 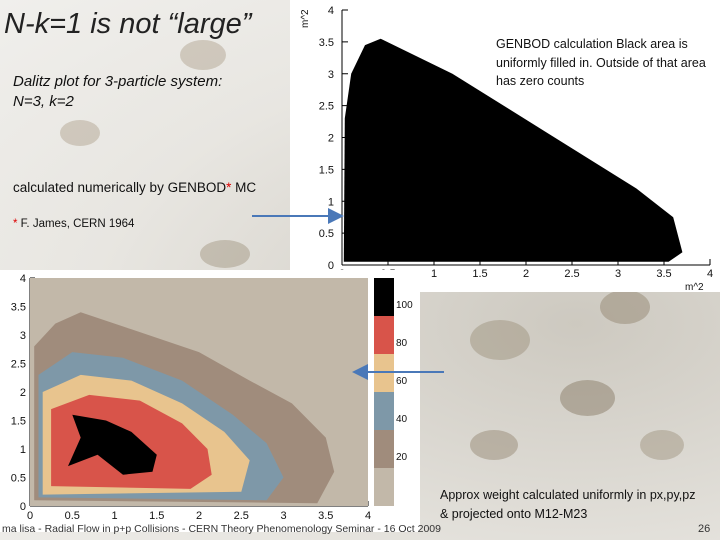 What do you see at coordinates (694, 287) in the screenshot?
I see `genbod-x-axis-label: m^2` at bounding box center [694, 287].